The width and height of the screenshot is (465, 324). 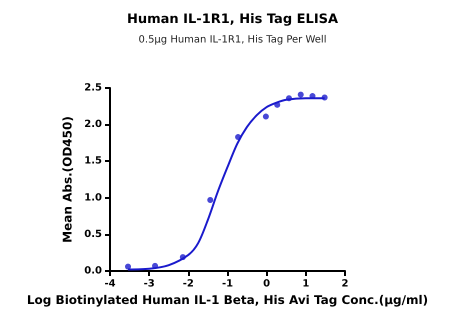 I want to click on y-axis-title: Mean Abs.(OD450), so click(x=67, y=179).